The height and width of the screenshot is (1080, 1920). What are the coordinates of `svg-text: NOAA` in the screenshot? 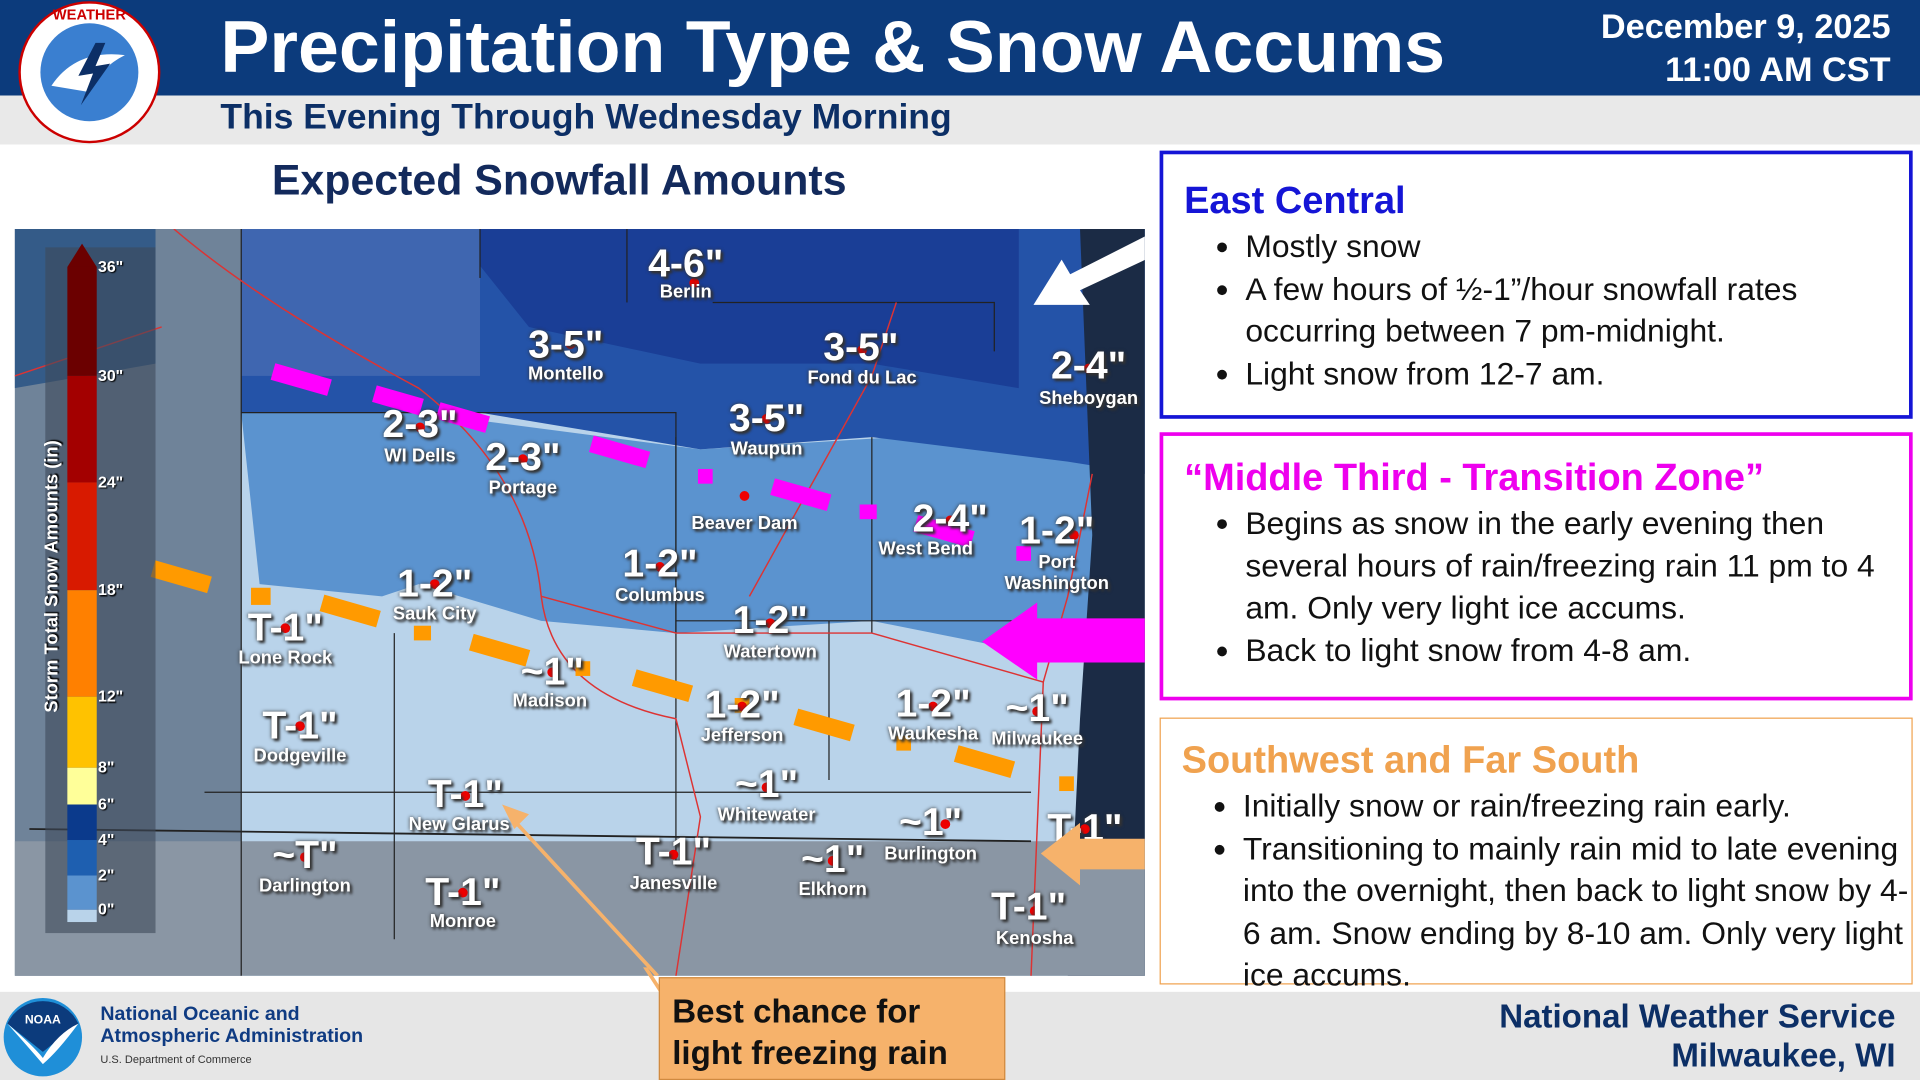 It's located at (43, 1020).